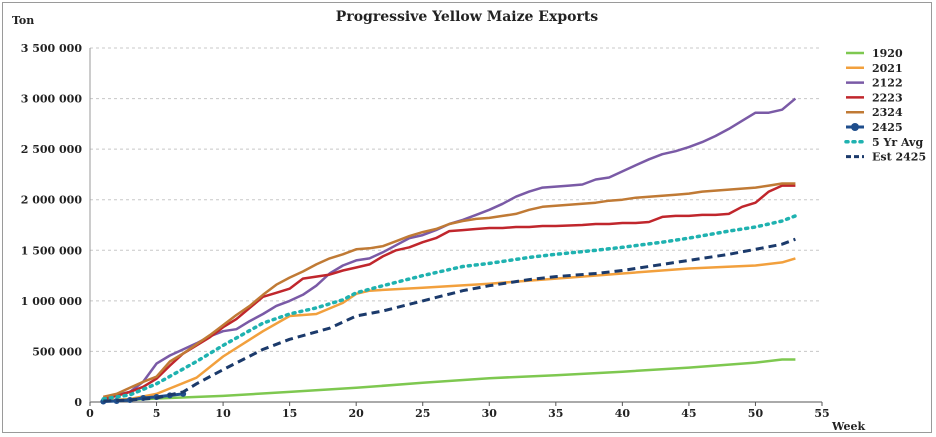 This screenshot has width=936, height=437. Describe the element at coordinates (52, 48) in the screenshot. I see `y-tick-label-3500000: 3 500 000` at that location.